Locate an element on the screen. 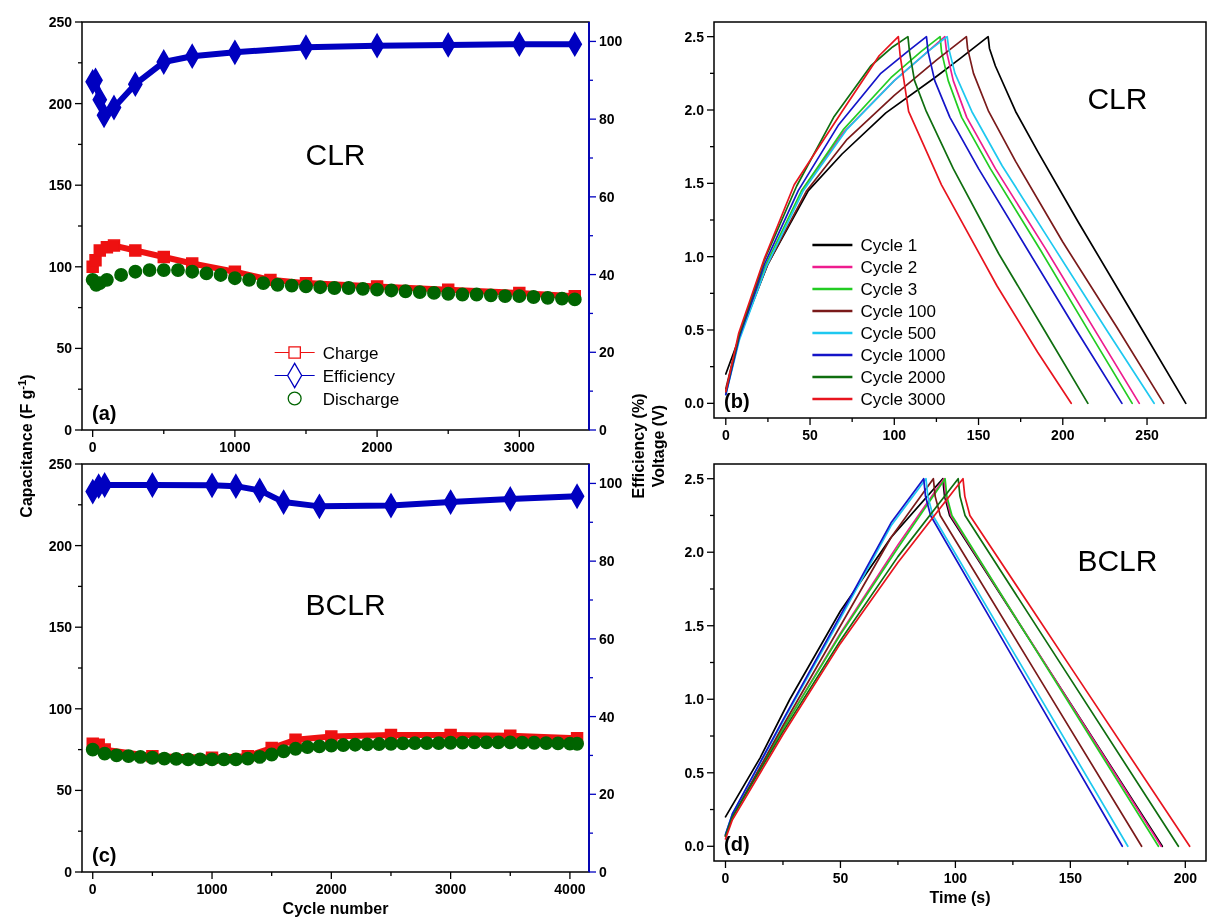 The height and width of the screenshot is (919, 1210). legend-label: Cycle 1 is located at coordinates (889, 245).